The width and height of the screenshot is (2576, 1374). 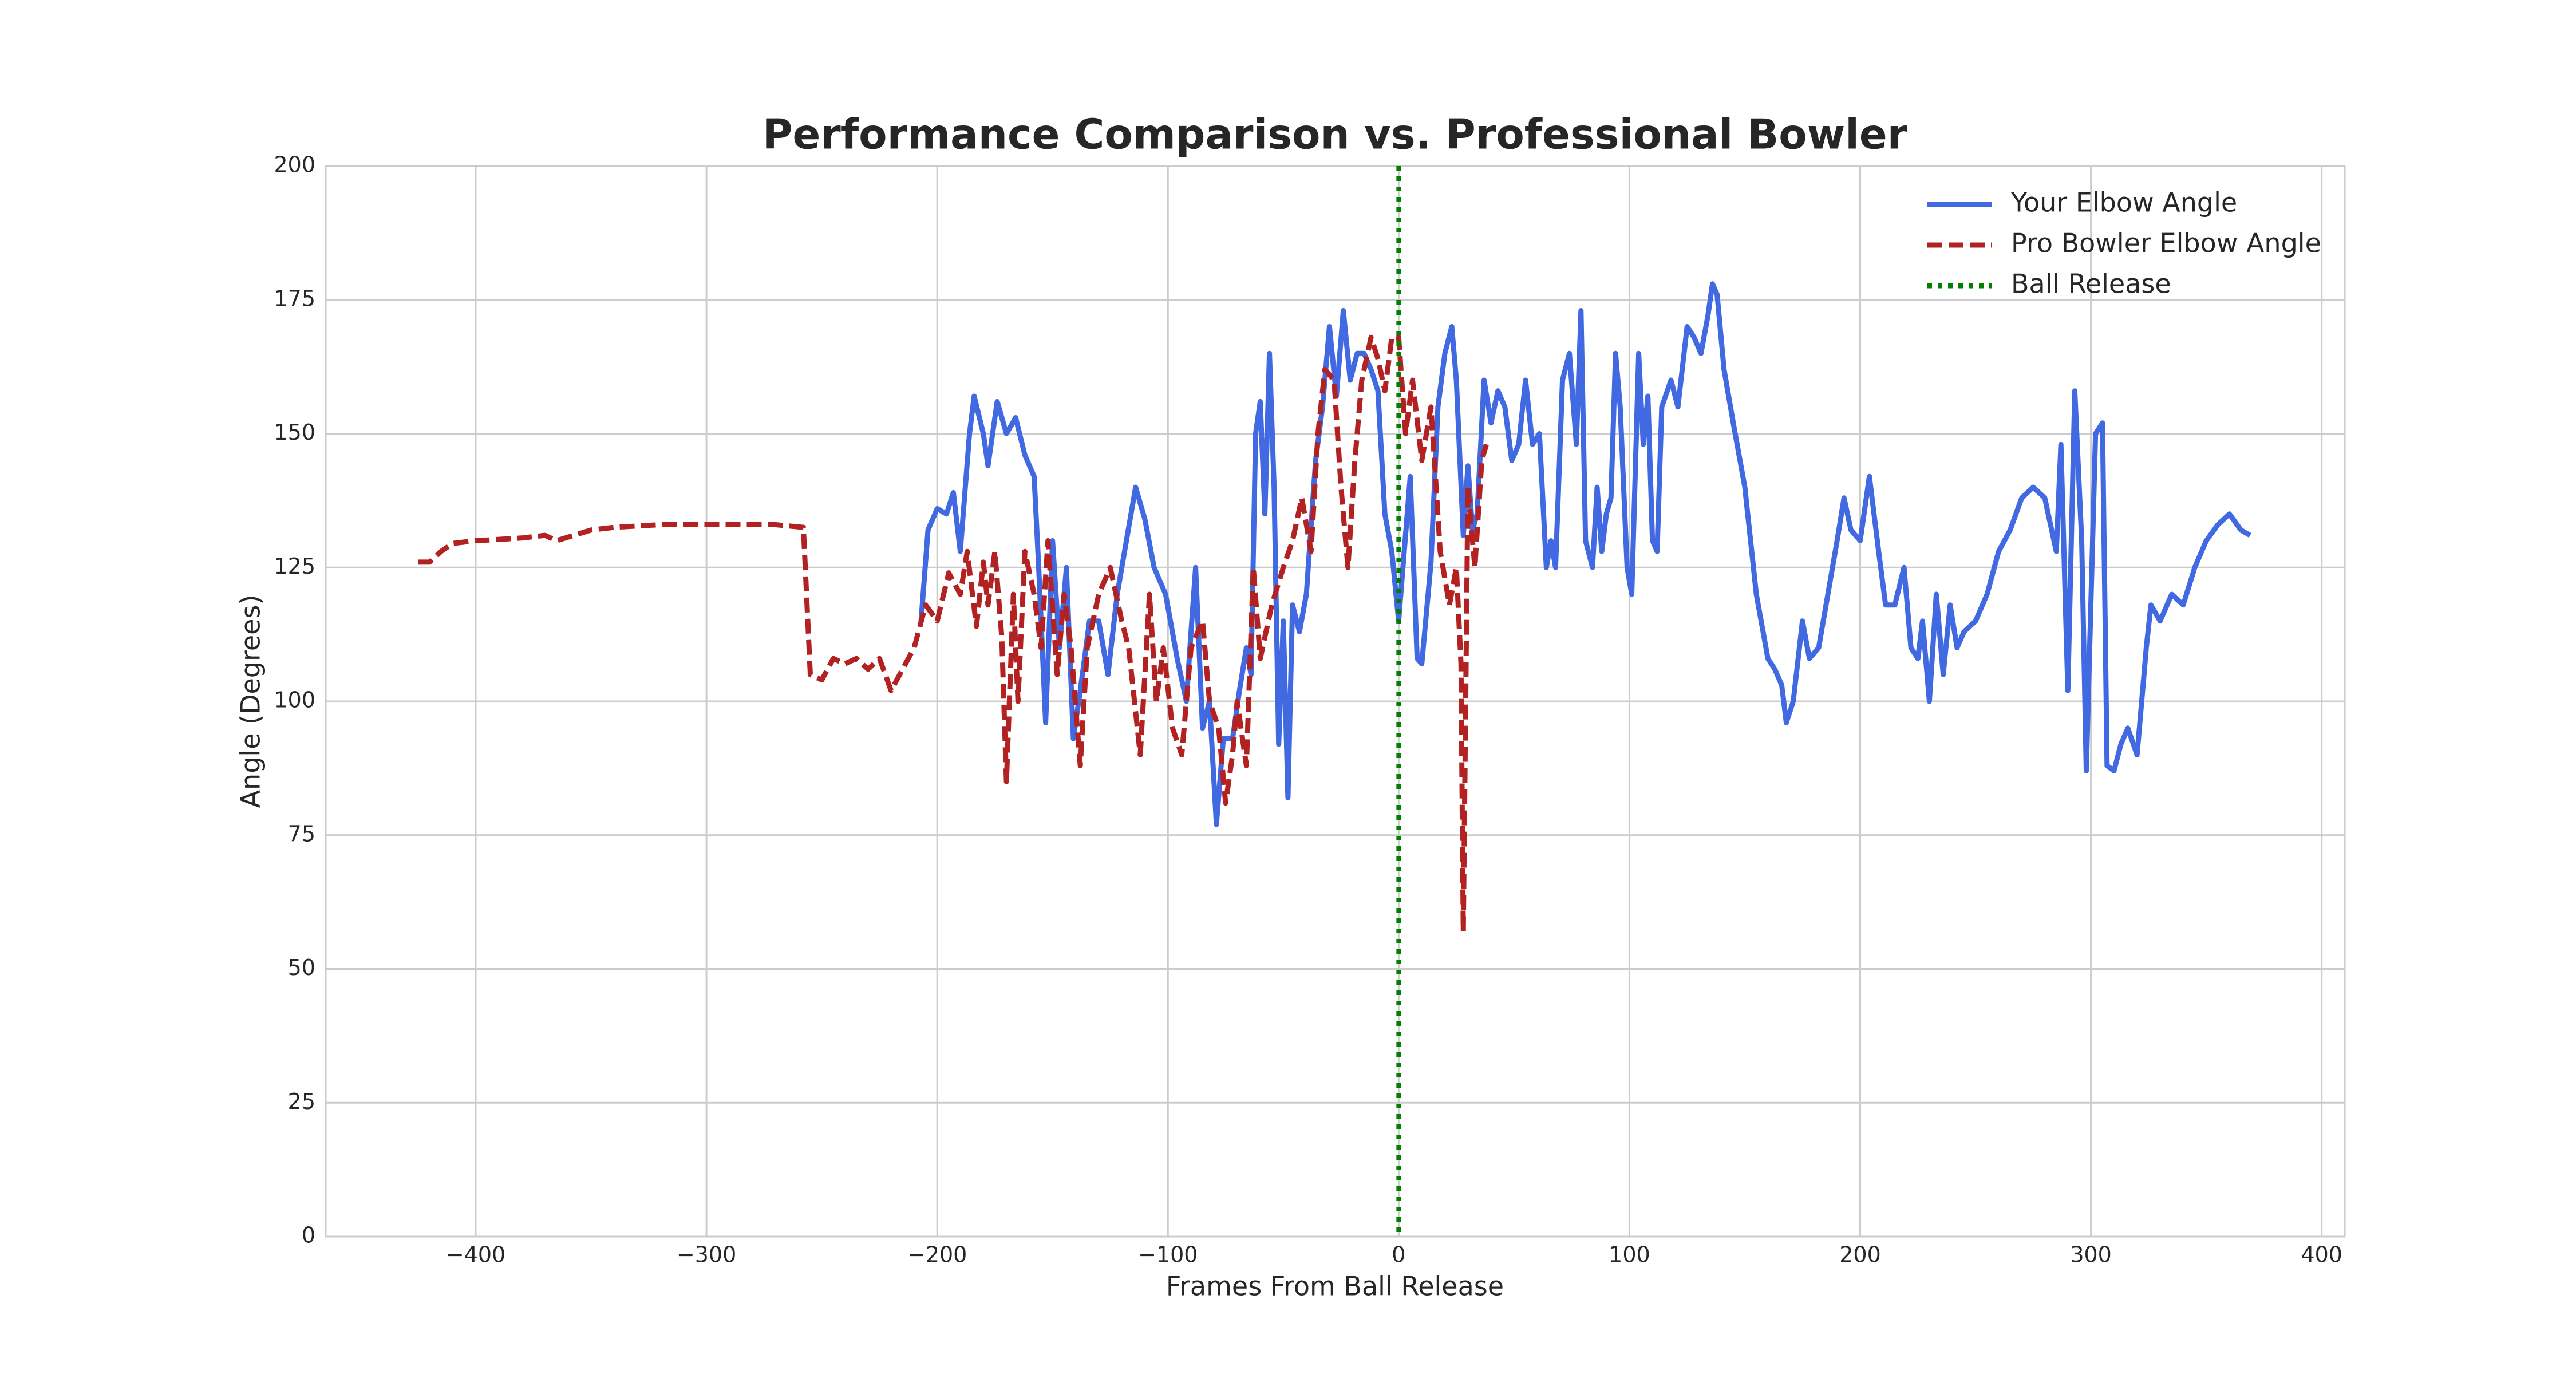 What do you see at coordinates (294, 433) in the screenshot?
I see `y-tick-label: 150` at bounding box center [294, 433].